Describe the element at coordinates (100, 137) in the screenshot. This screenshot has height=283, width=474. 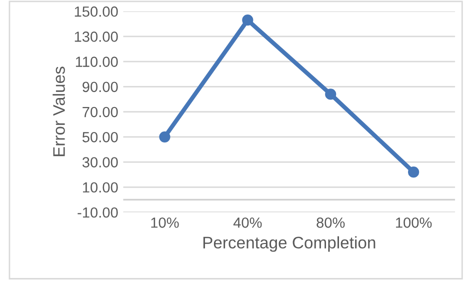
I see `y-tick-label: 50.00` at that location.